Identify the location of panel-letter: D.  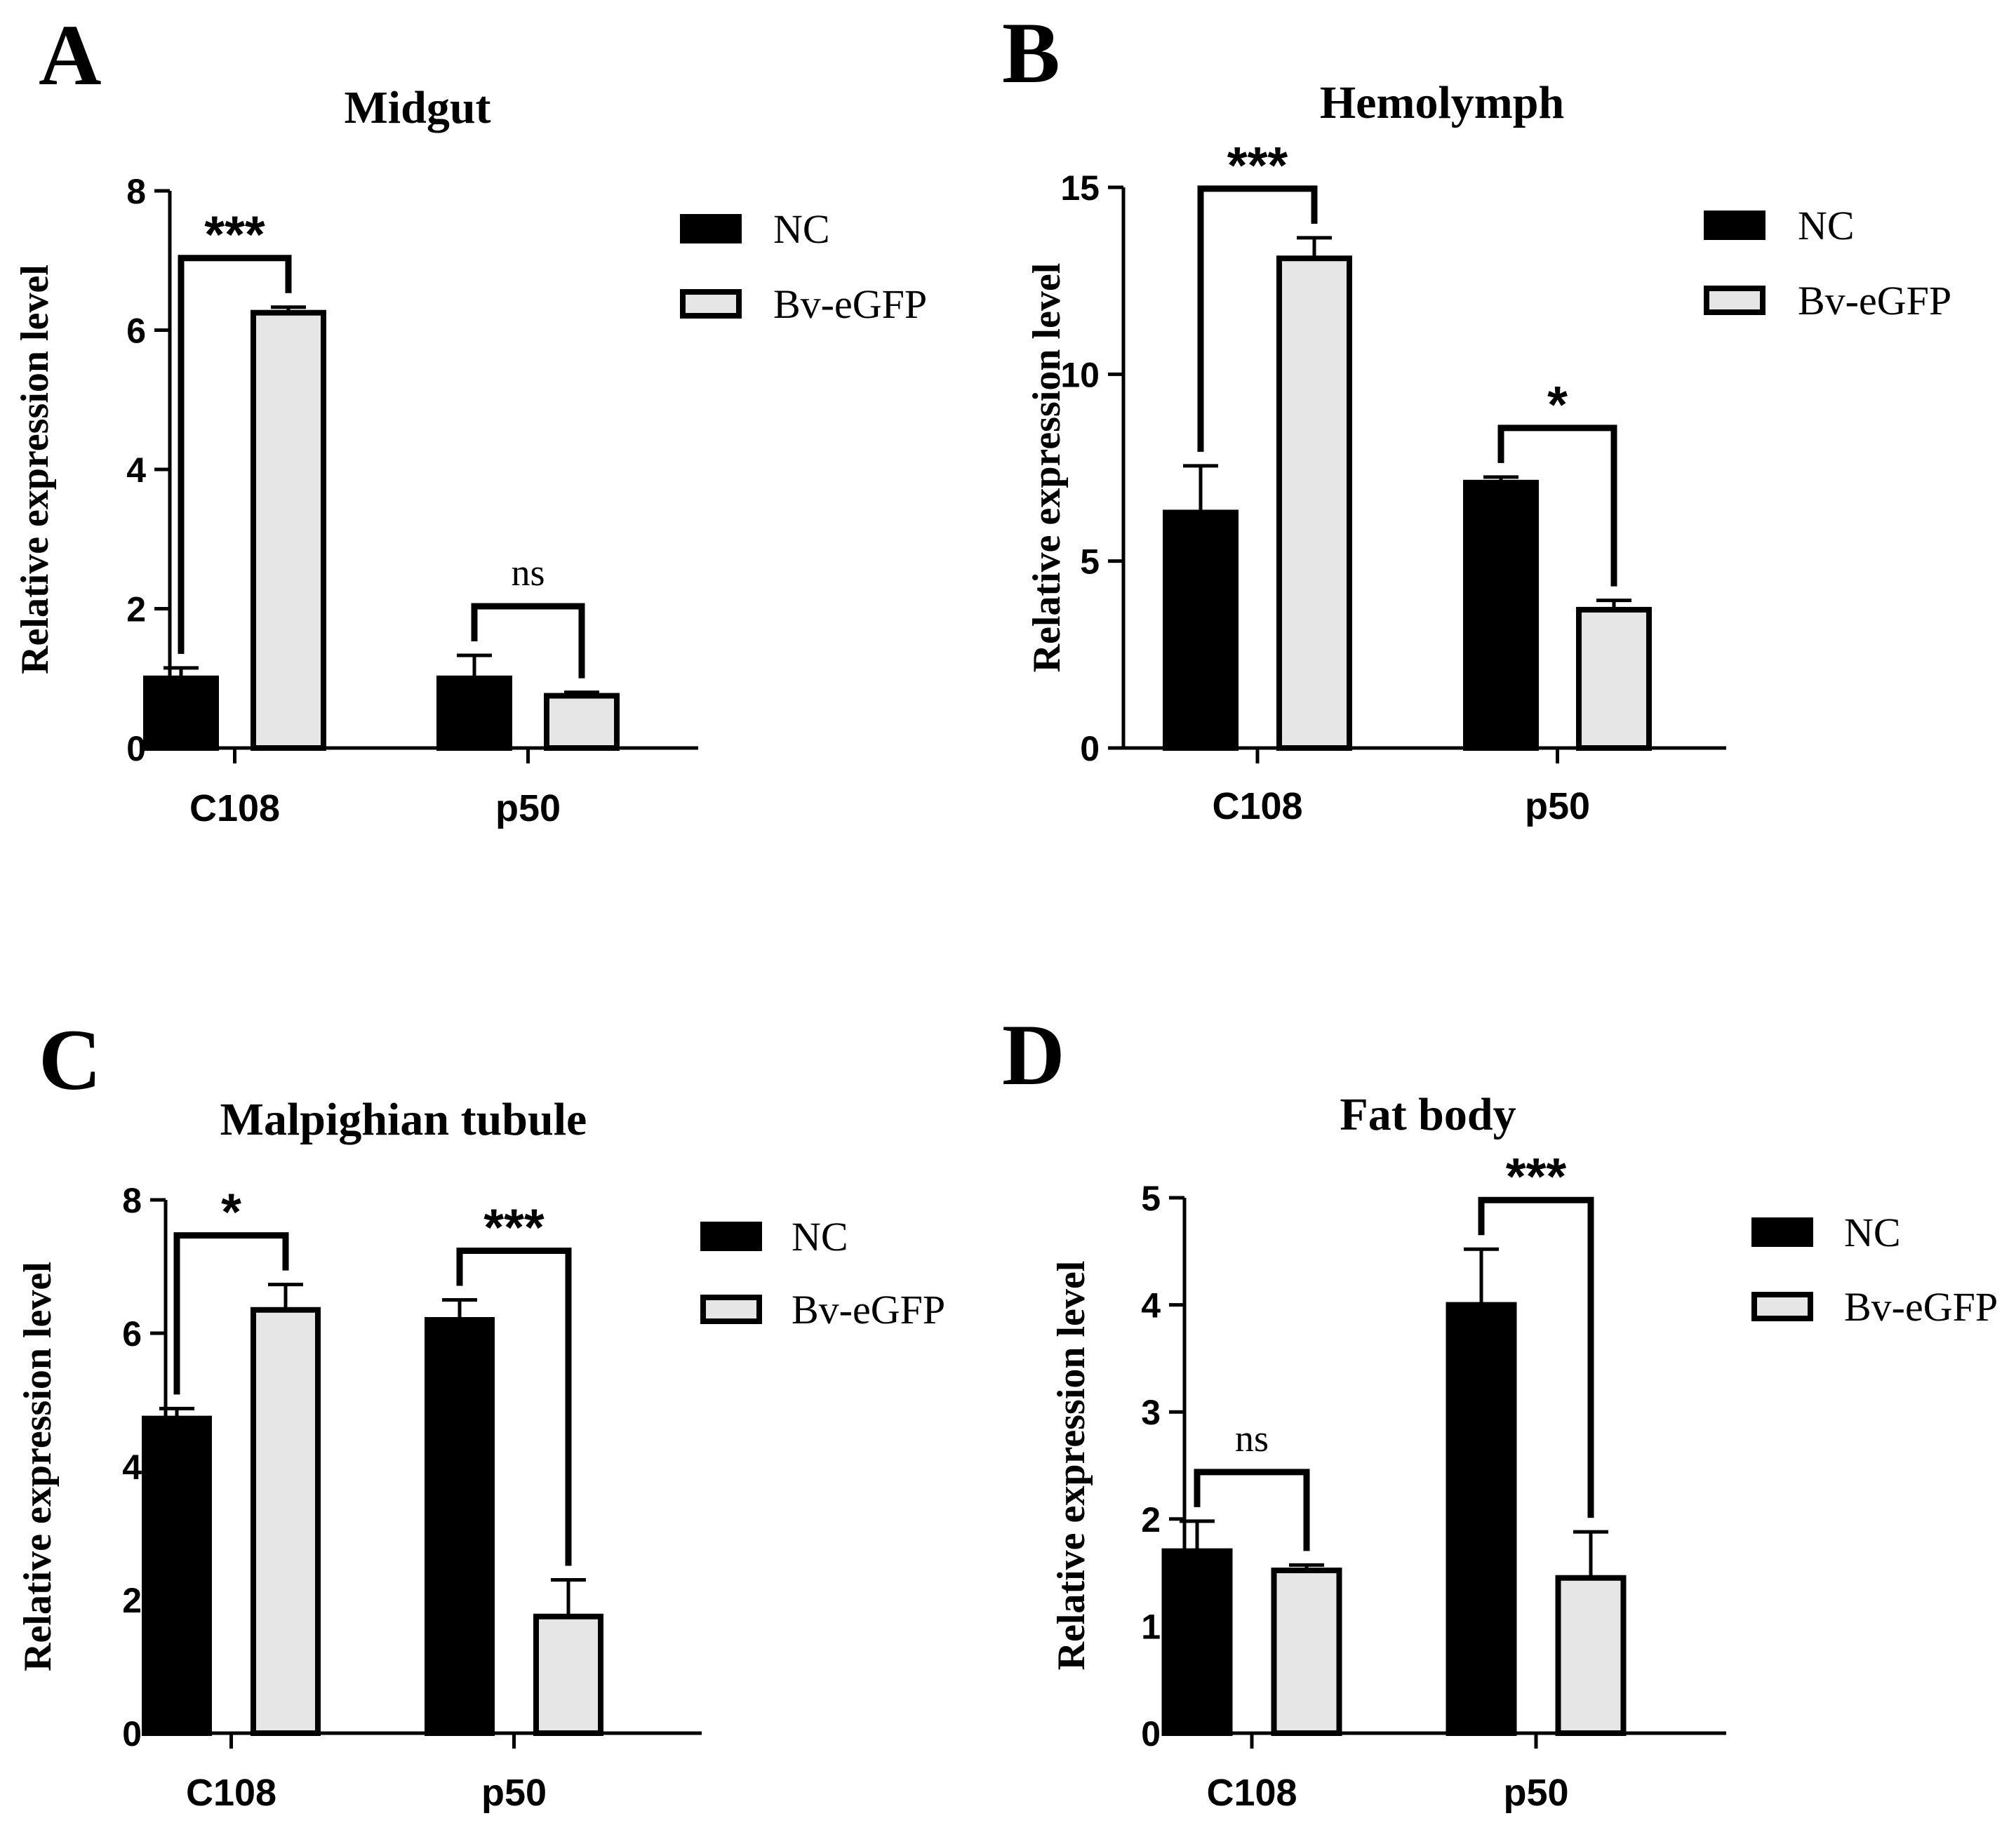
(1033, 1055).